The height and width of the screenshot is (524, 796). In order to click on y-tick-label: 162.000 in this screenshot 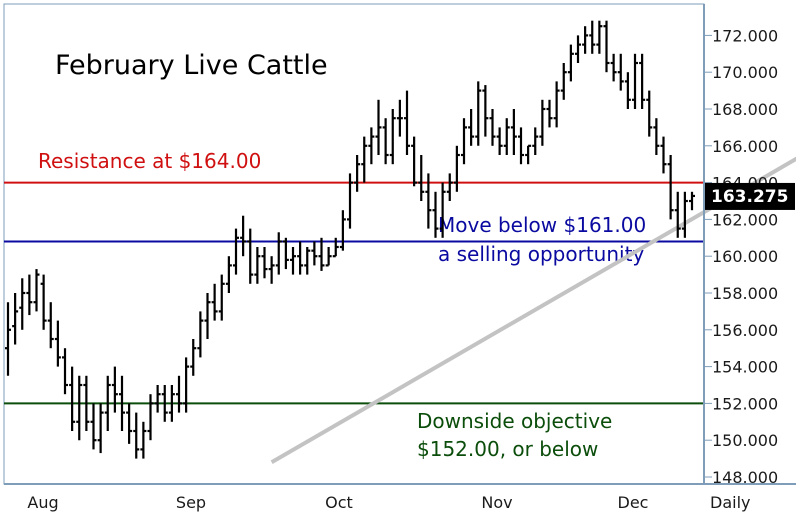, I will do `click(745, 219)`.